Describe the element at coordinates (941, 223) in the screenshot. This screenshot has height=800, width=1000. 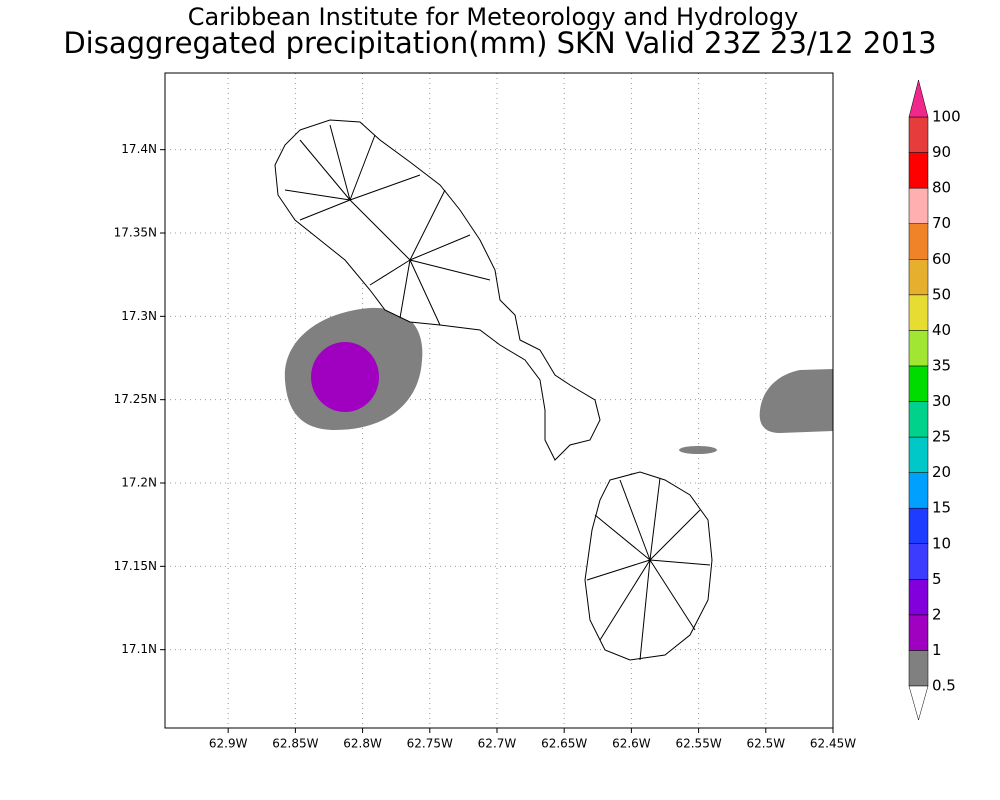
I see `colorbar-label: 70` at that location.